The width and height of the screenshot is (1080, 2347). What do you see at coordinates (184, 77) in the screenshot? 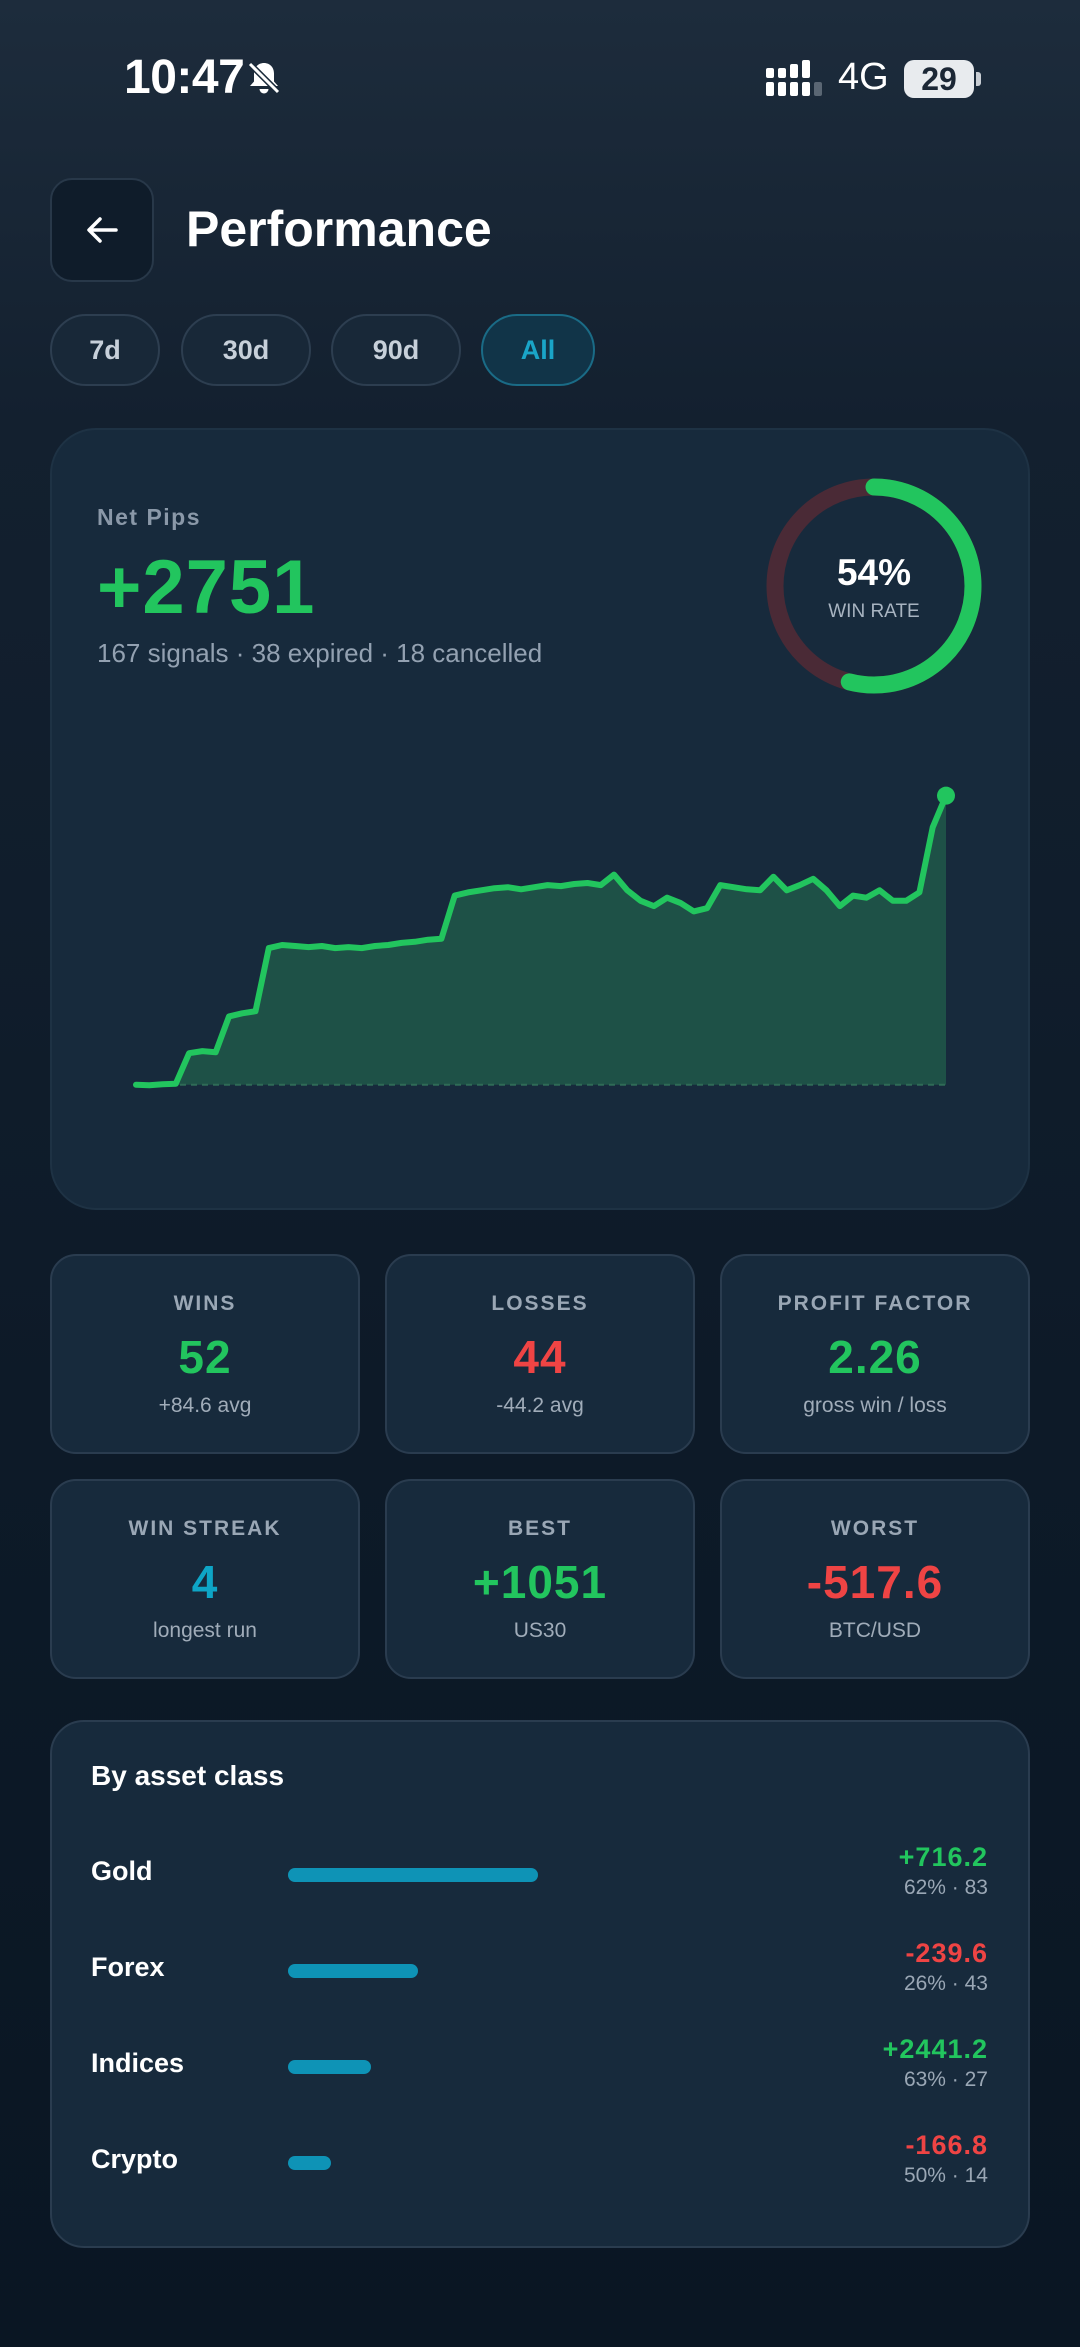
I see `status-time: 10:47` at bounding box center [184, 77].